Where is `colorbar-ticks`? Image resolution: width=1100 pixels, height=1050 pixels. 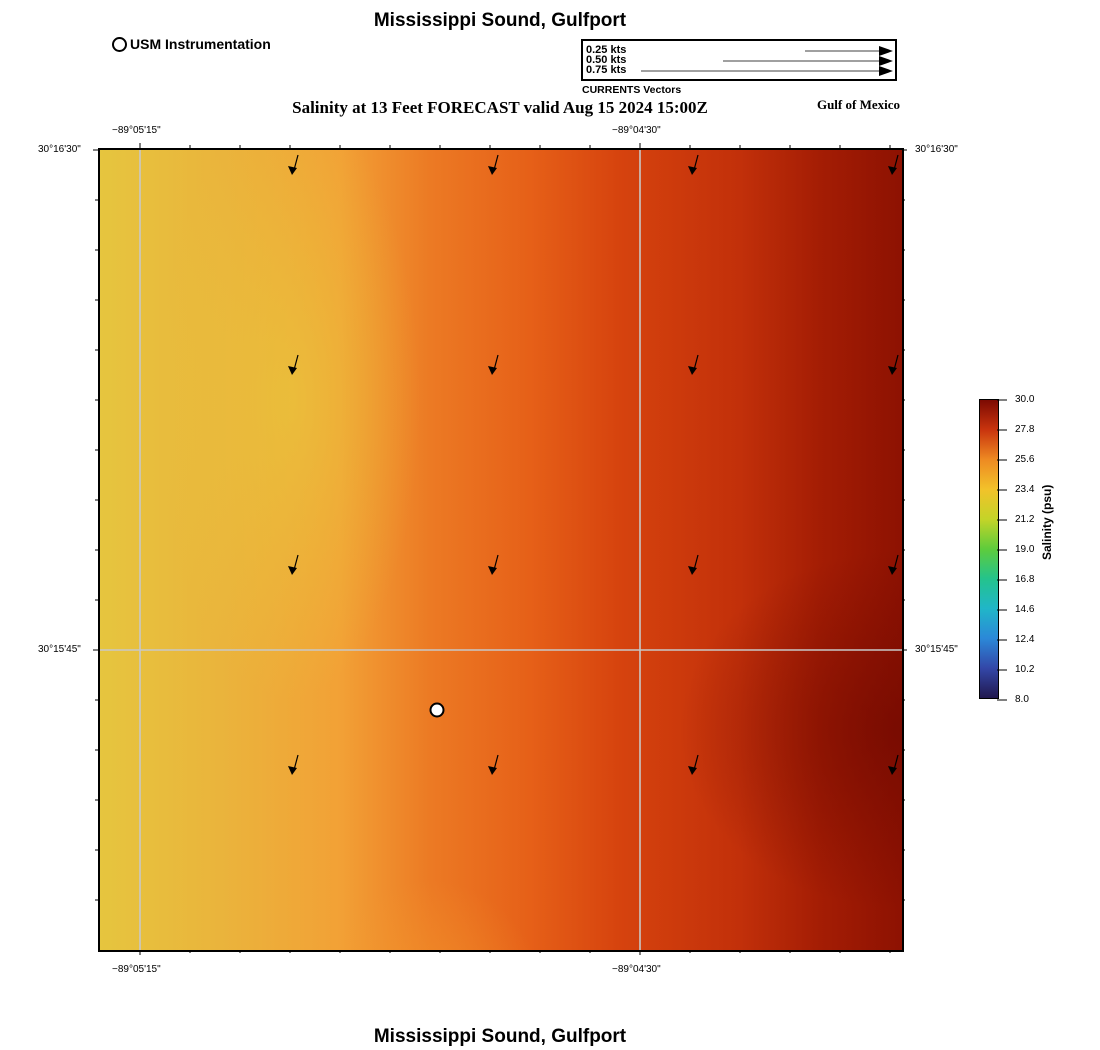
colorbar-ticks is located at coordinates (1002, 550).